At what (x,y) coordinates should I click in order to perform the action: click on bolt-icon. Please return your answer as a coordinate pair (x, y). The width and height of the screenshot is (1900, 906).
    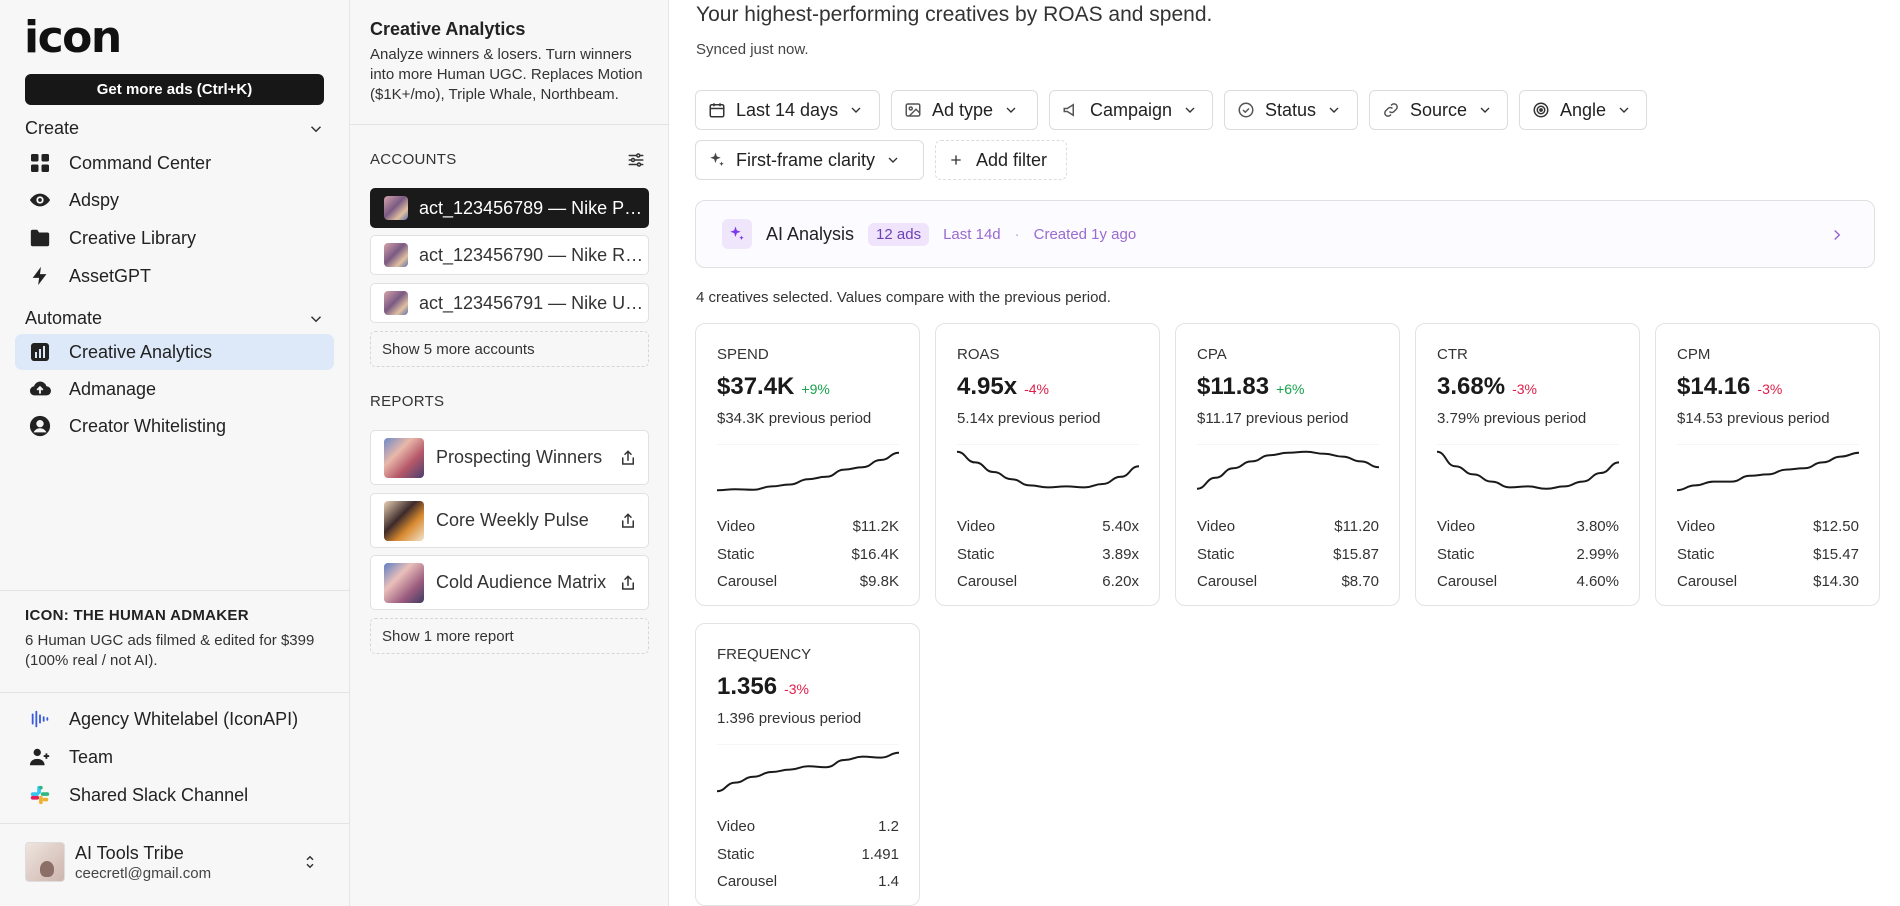
    Looking at the image, I should click on (40, 276).